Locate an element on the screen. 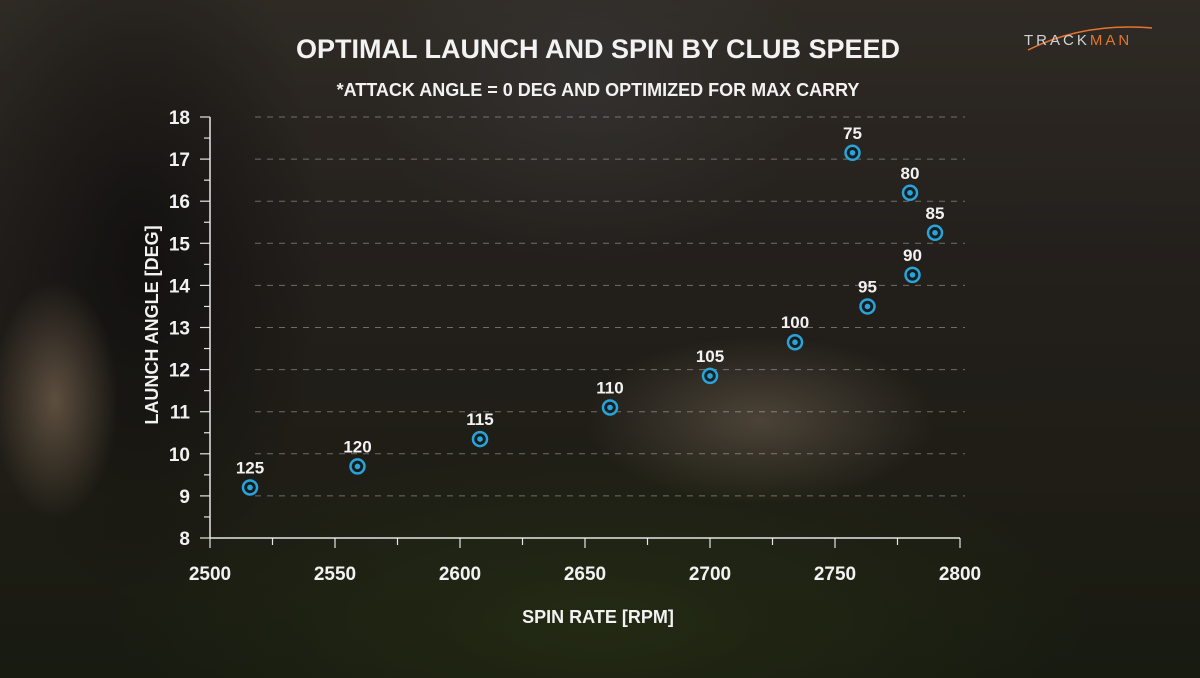 This screenshot has height=678, width=1200. y-tick-label: 11 is located at coordinates (180, 413).